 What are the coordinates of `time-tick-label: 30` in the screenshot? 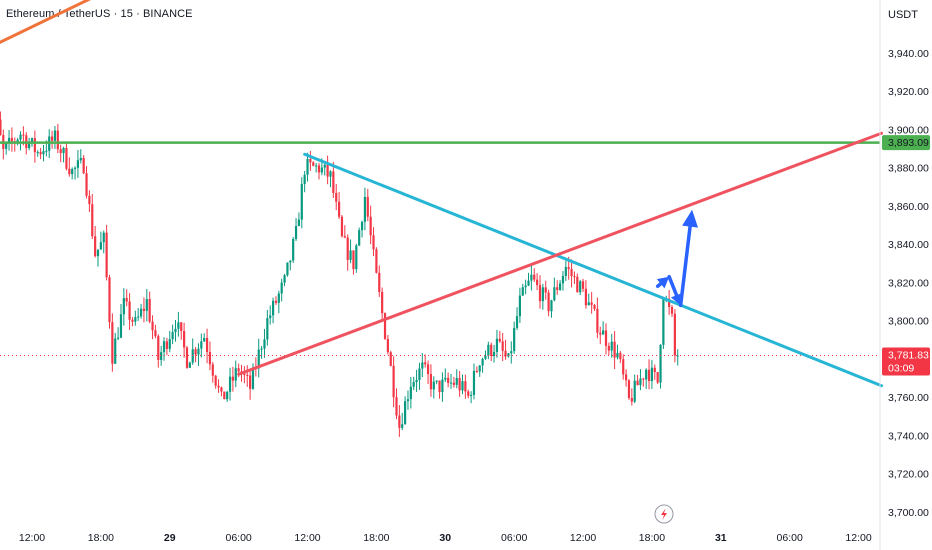 It's located at (445, 538).